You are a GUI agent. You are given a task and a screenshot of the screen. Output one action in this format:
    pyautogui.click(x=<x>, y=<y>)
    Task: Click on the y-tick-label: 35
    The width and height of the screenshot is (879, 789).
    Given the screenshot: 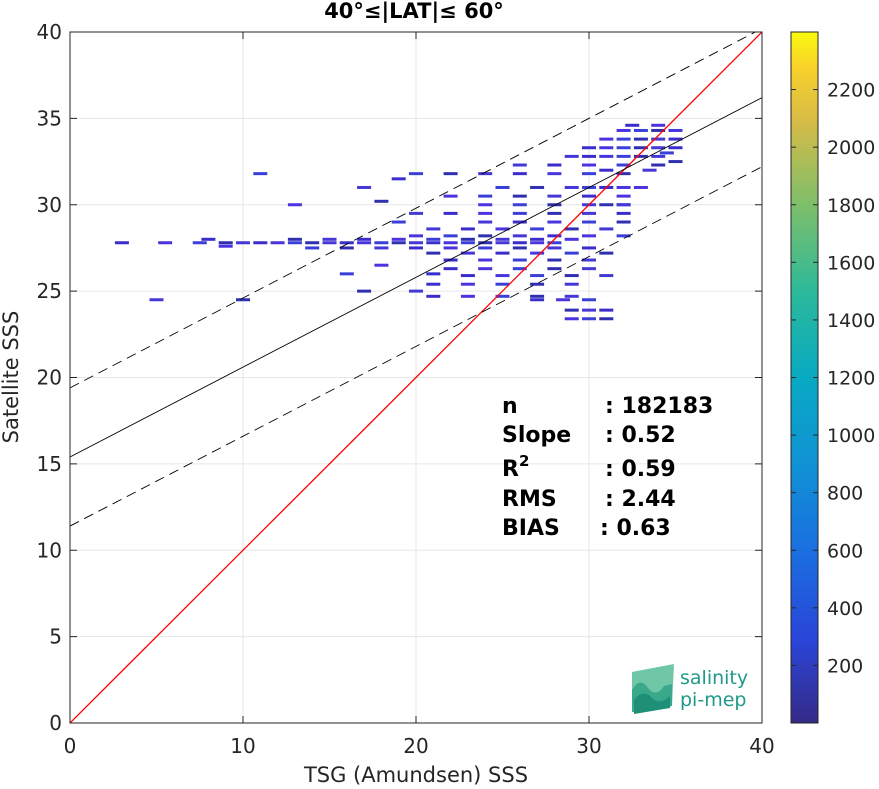 What is the action you would take?
    pyautogui.click(x=49, y=118)
    